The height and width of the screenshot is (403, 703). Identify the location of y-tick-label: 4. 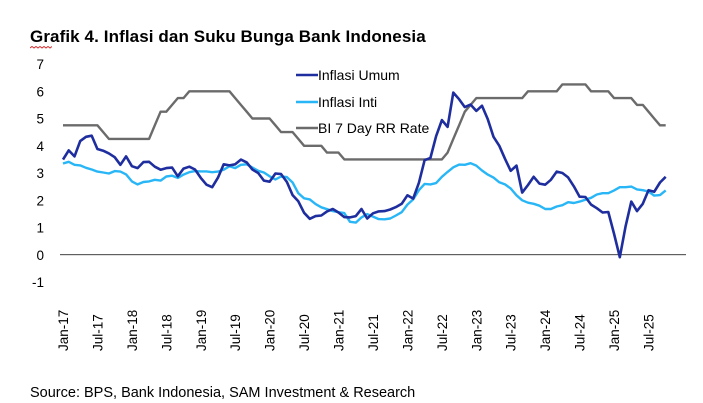
(40, 146).